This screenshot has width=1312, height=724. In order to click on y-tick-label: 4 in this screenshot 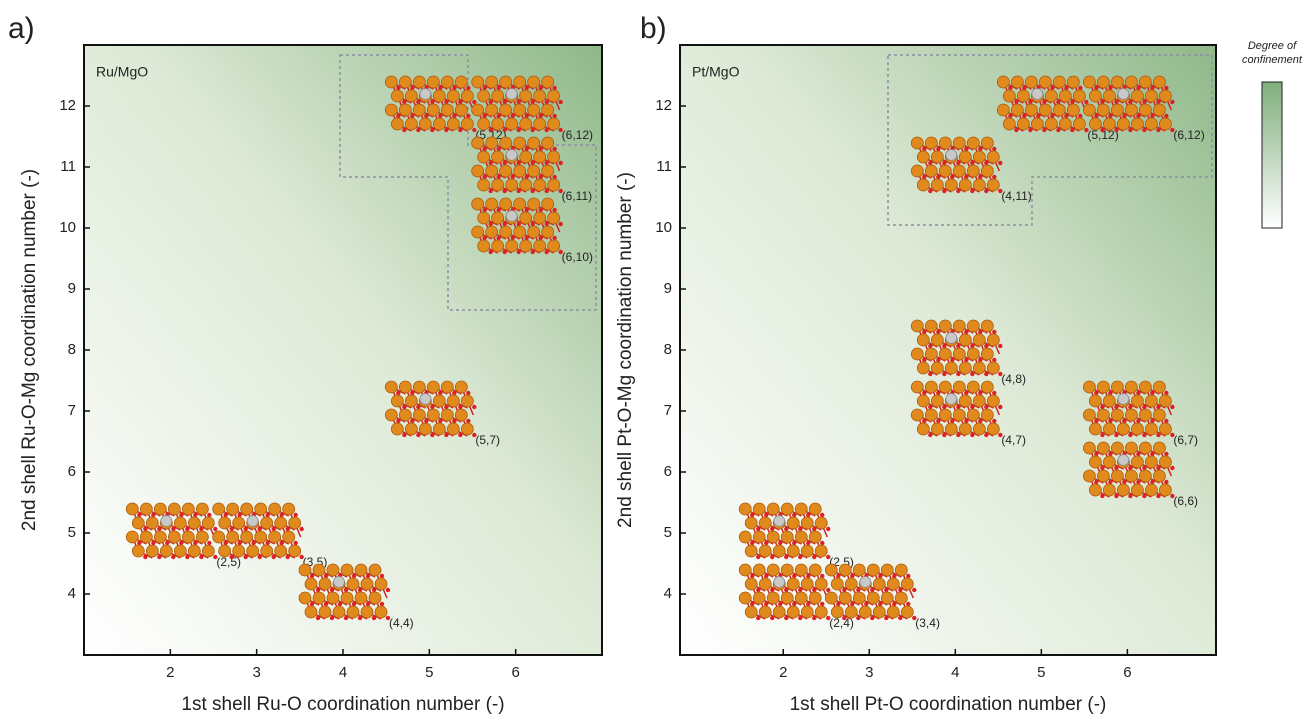, I will do `click(668, 593)`.